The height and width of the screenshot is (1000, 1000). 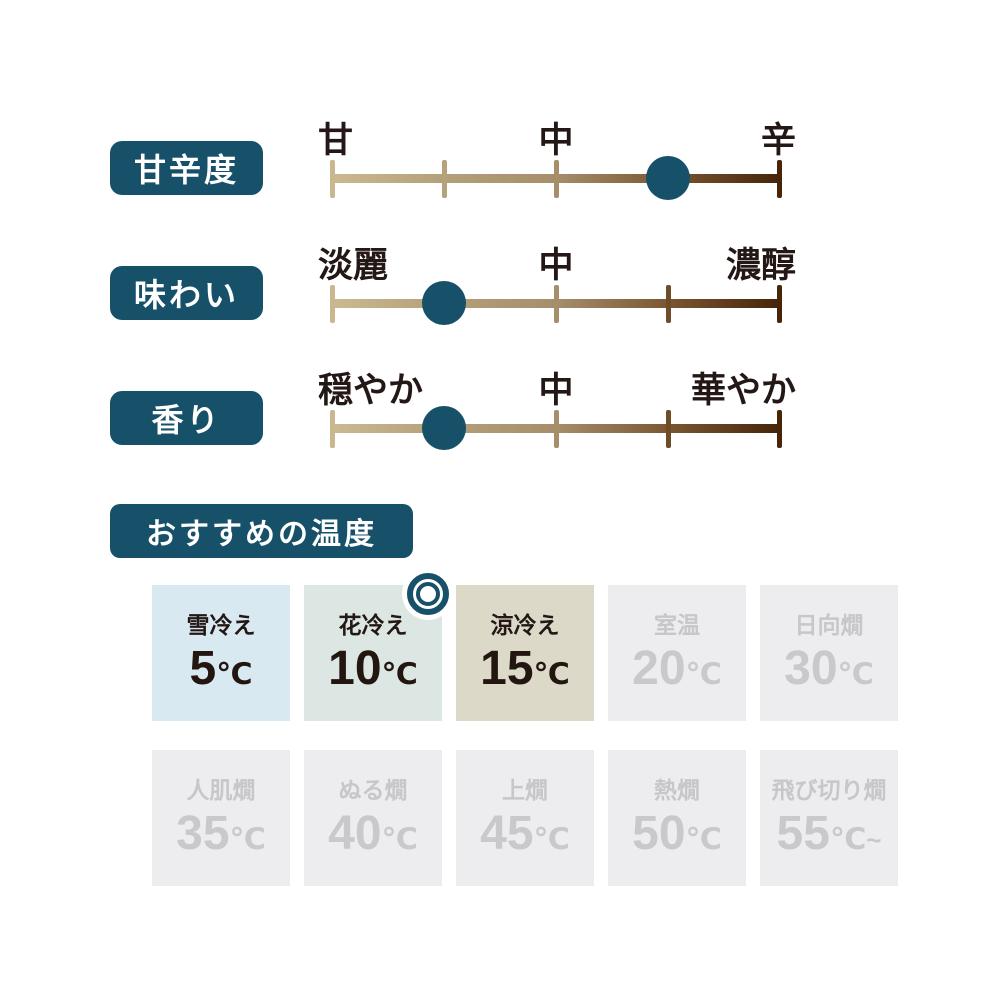 I want to click on temp-cell-yukihie: 雪冷え 5℃, so click(x=221, y=653).